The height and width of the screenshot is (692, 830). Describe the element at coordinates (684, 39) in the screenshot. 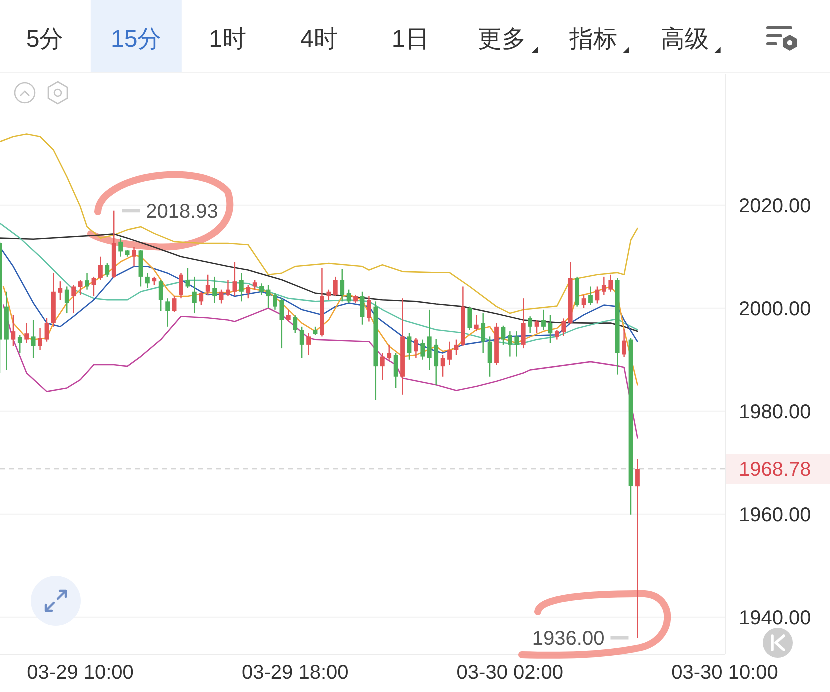

I see `tab-label: 高级` at that location.